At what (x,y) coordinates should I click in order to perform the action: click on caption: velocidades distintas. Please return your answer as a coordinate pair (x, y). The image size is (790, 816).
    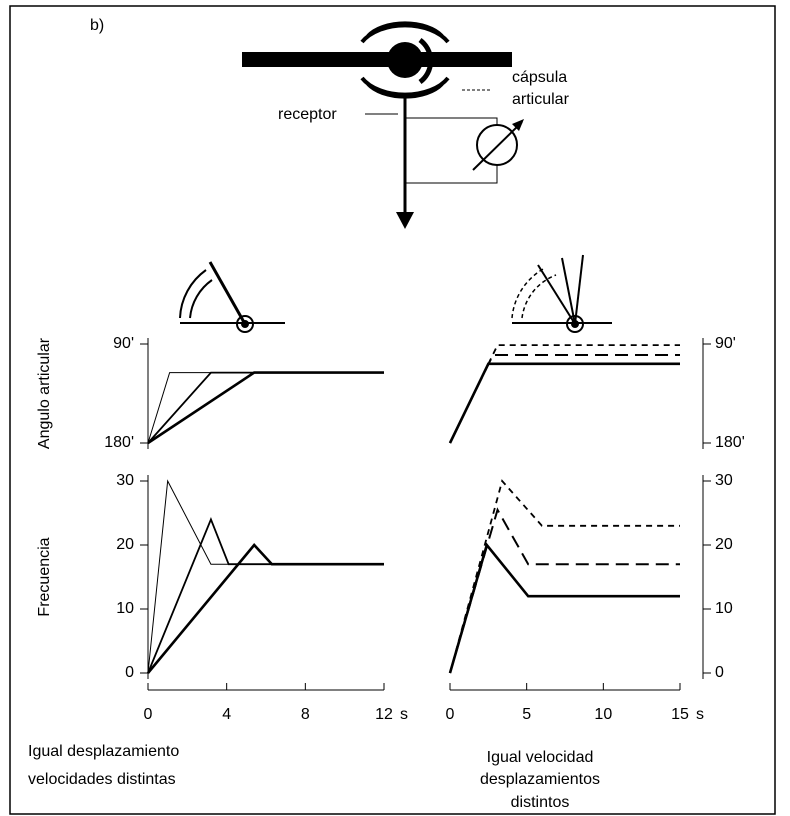
    Looking at the image, I should click on (102, 779).